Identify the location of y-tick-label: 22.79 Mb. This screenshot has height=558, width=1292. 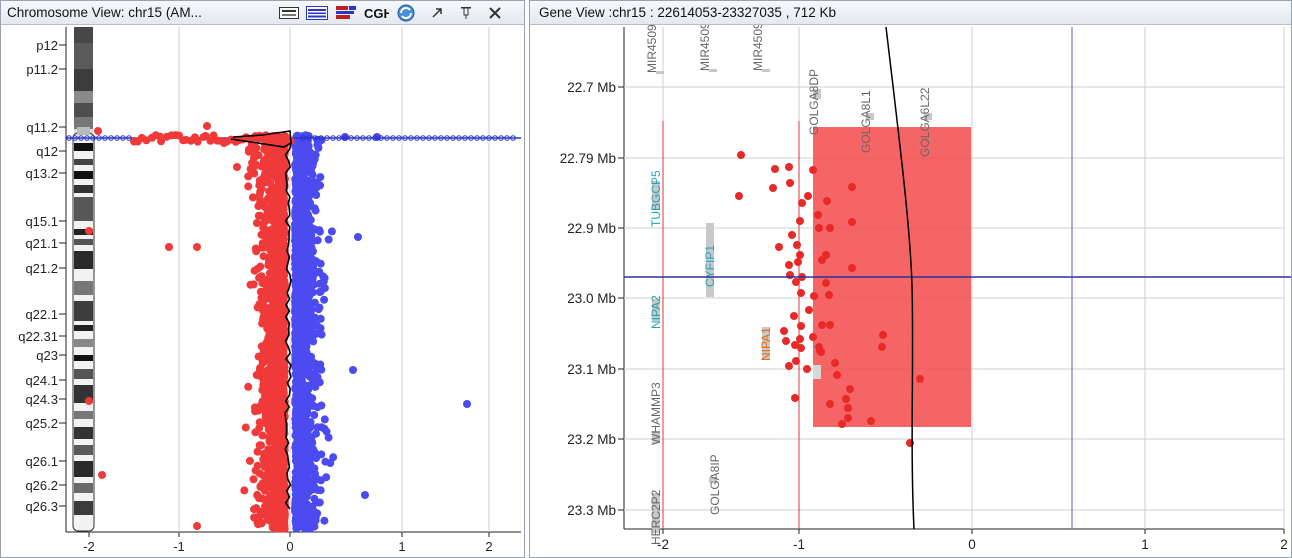
(588, 158).